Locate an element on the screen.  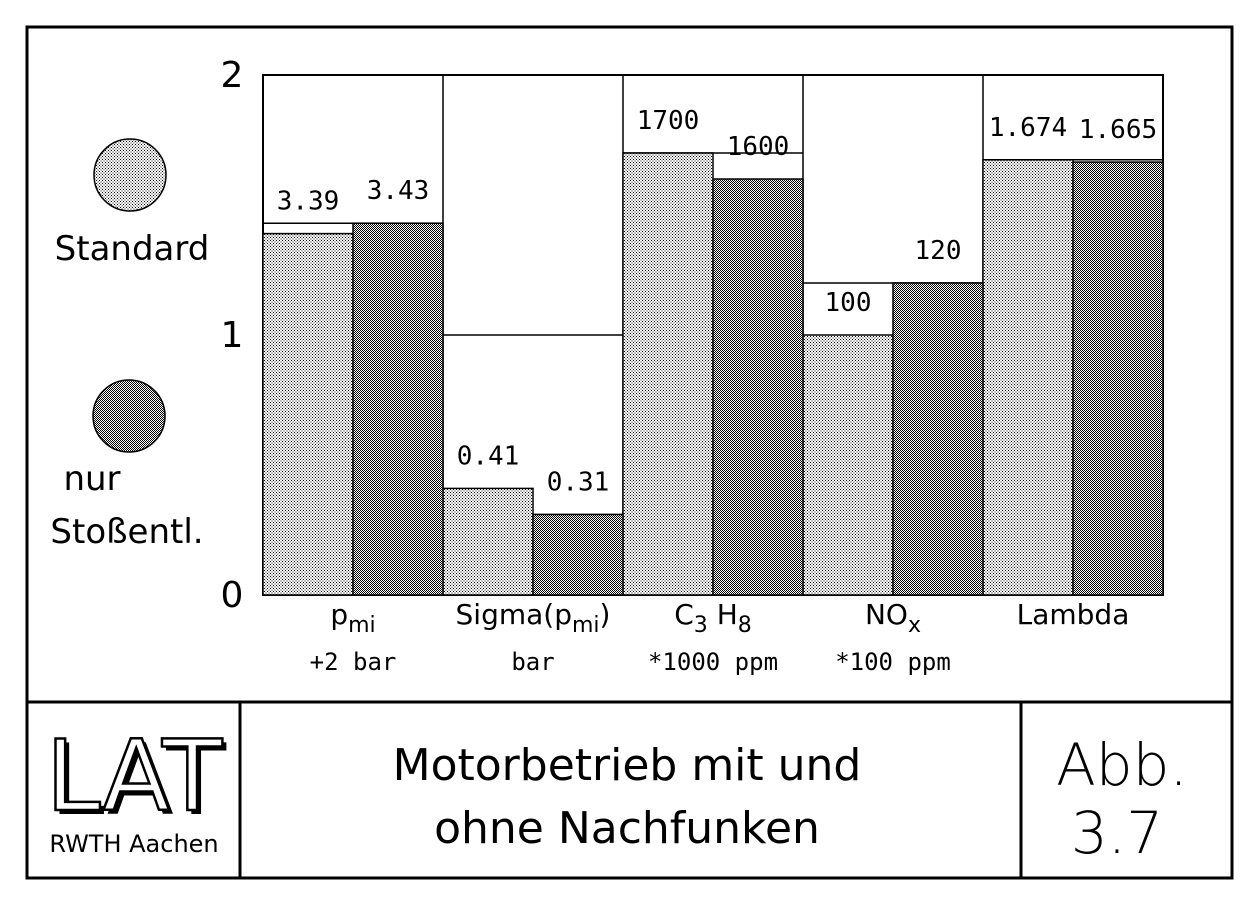
legend-label-nur: nur is located at coordinates (91, 479).